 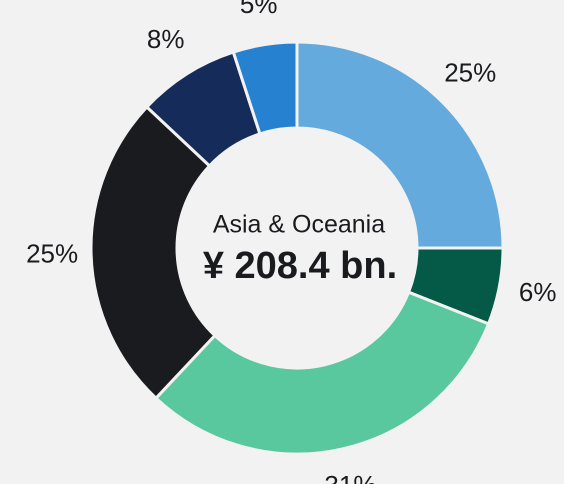 I want to click on segment-label: 6%, so click(x=538, y=292).